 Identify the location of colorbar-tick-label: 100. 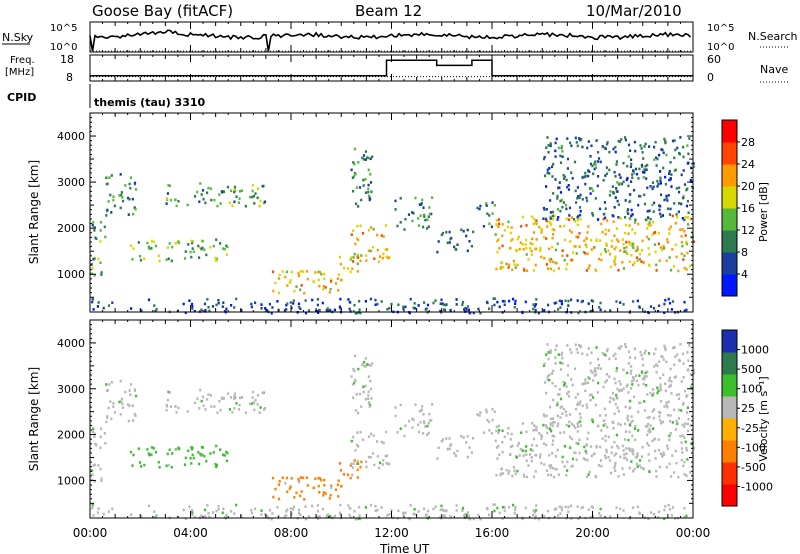
(751, 389).